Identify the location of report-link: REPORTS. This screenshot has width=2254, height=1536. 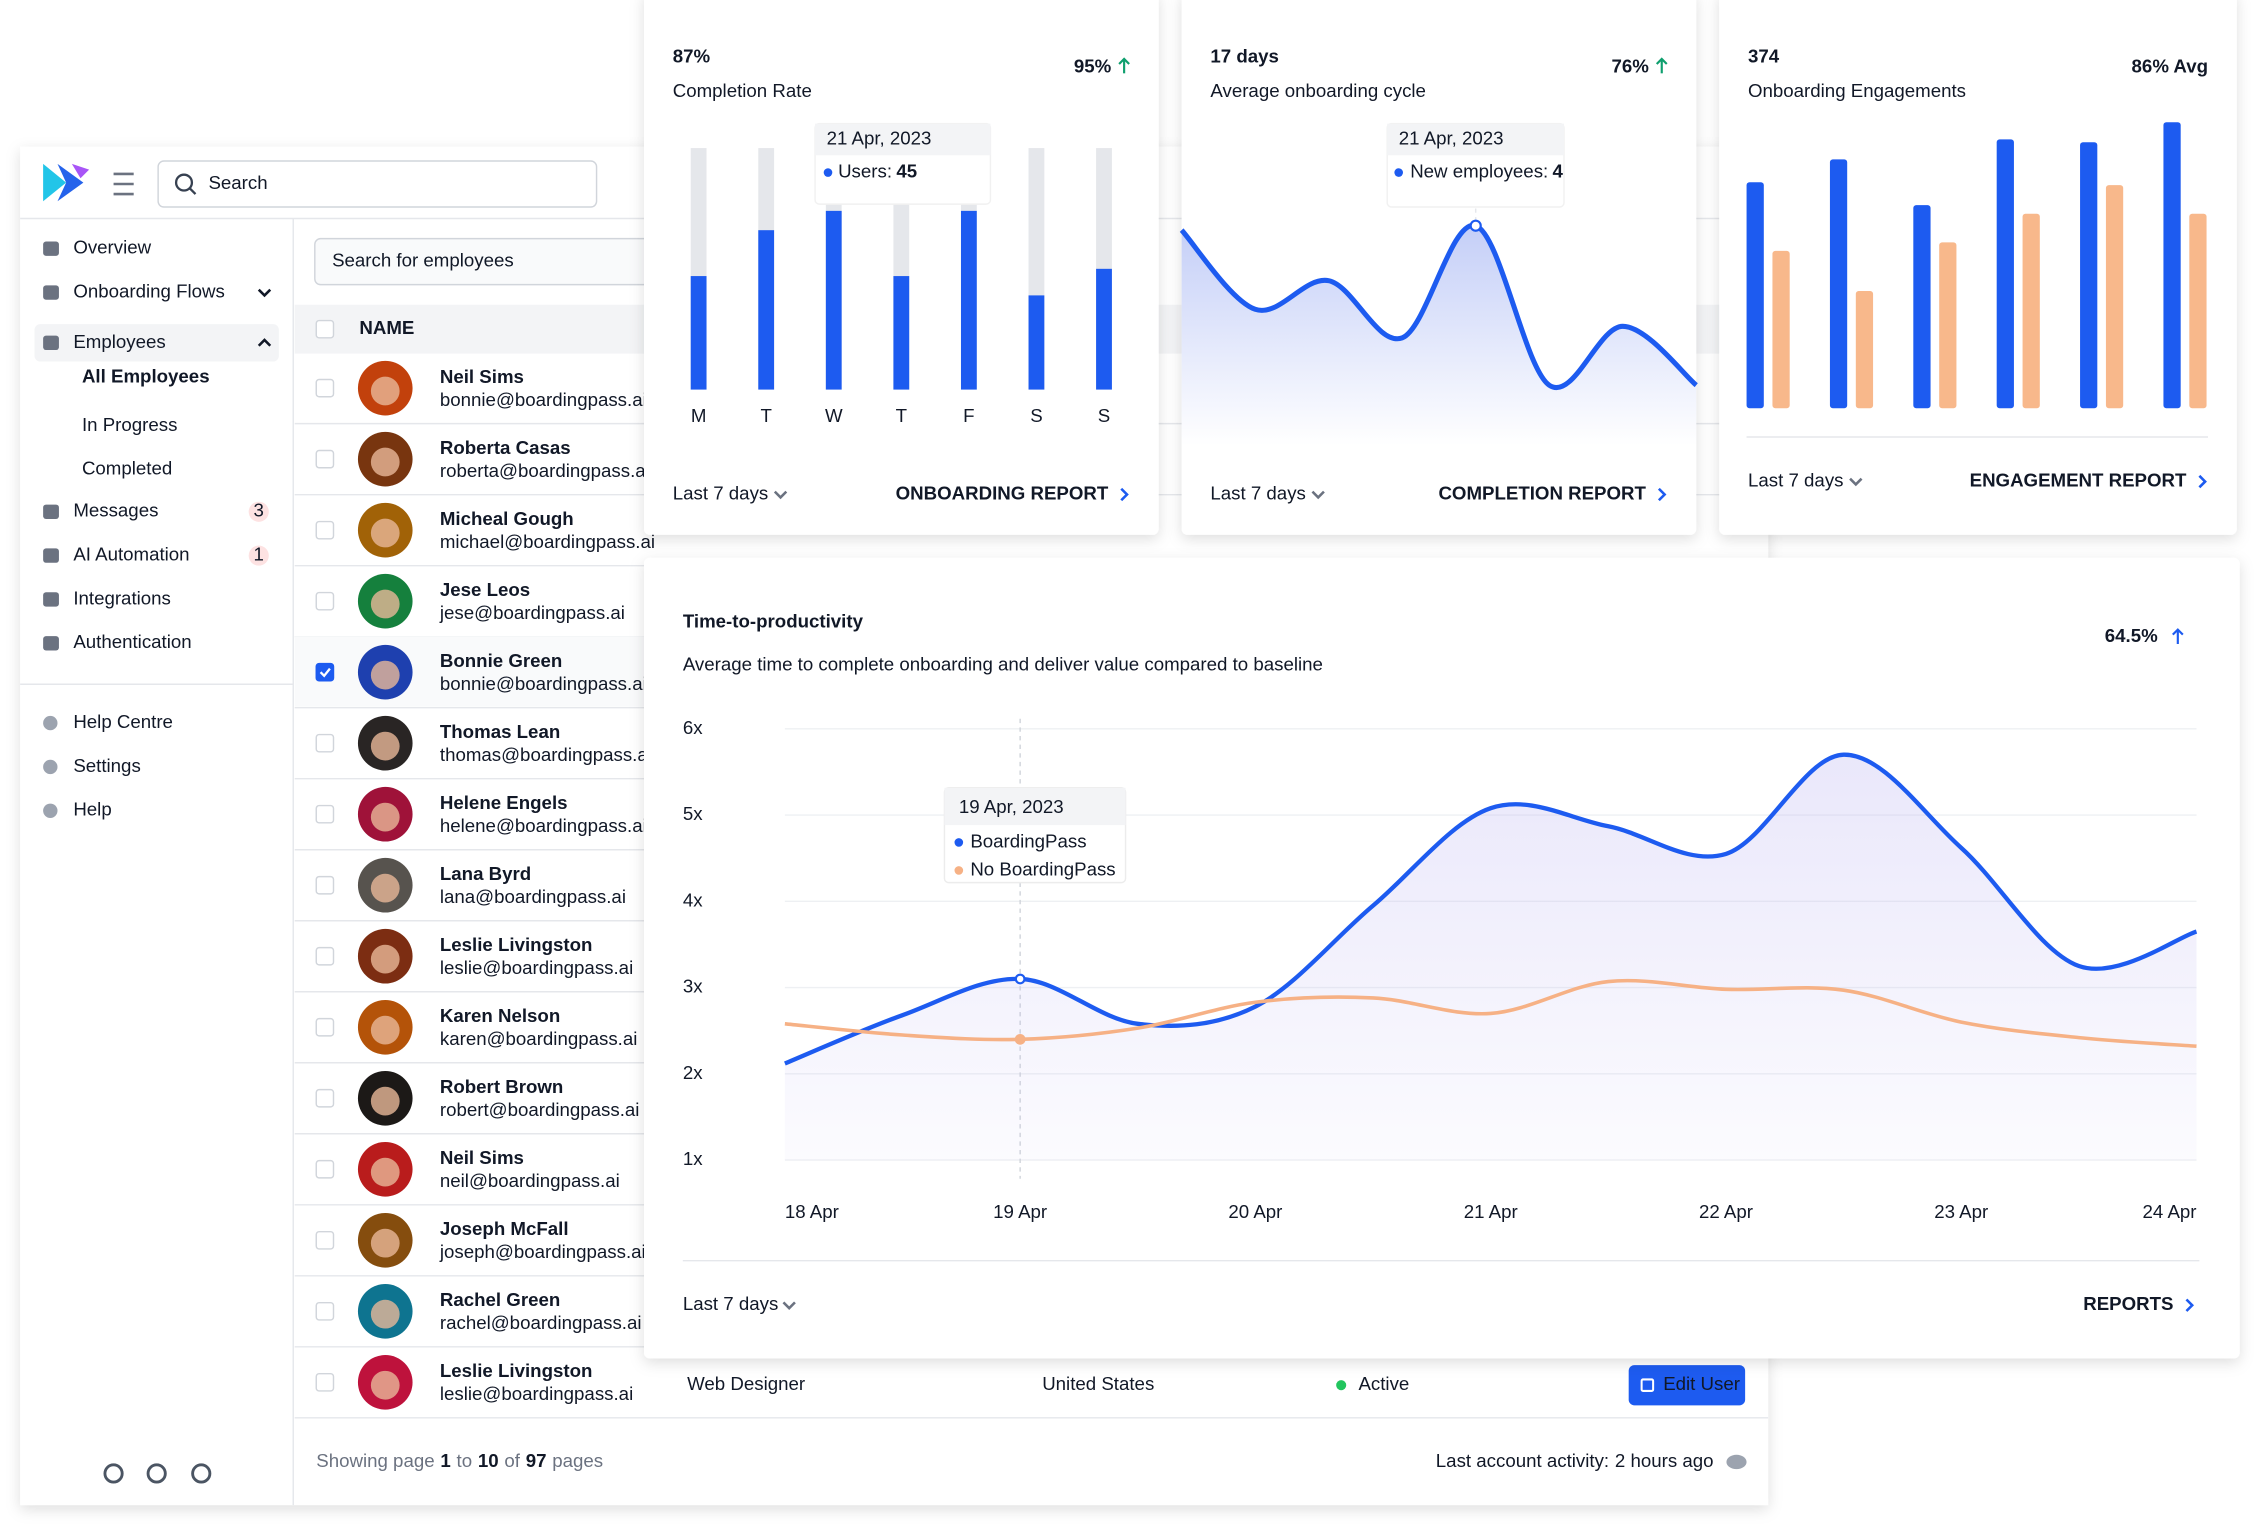
(2128, 1303).